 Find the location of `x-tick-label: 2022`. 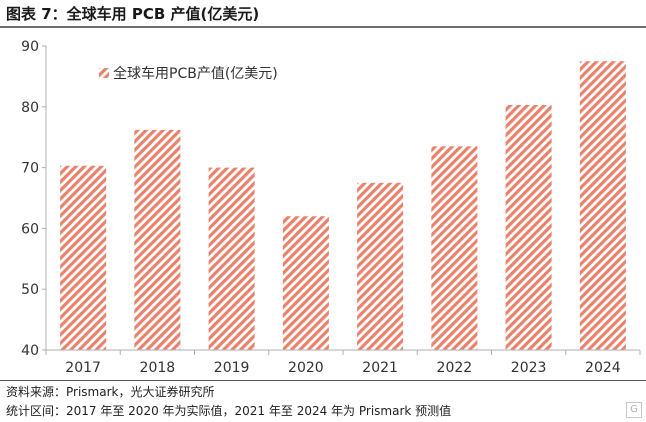

x-tick-label: 2022 is located at coordinates (455, 368).